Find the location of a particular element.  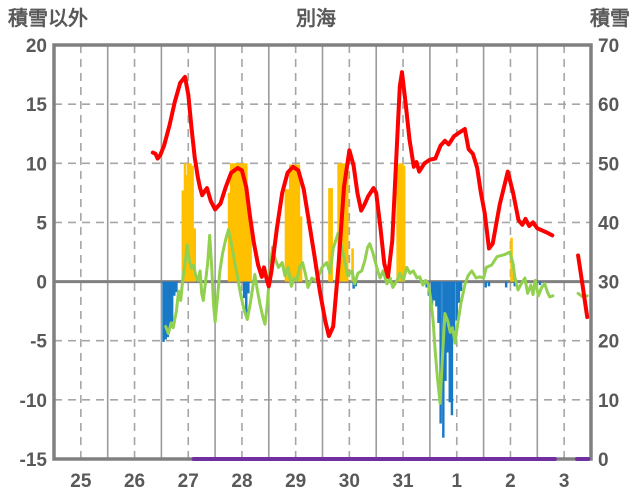

x-tick-label: 30 is located at coordinates (349, 481).